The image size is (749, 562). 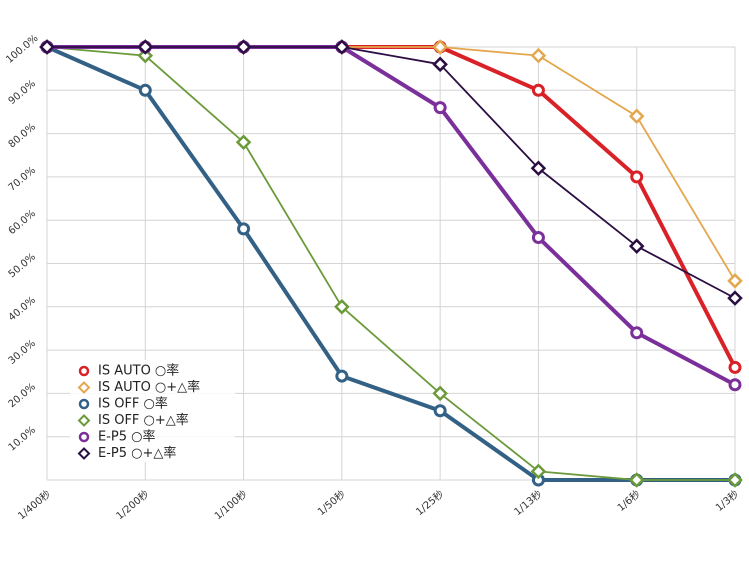 I want to click on legend-label: E-P5 ○+△率, so click(x=137, y=453).